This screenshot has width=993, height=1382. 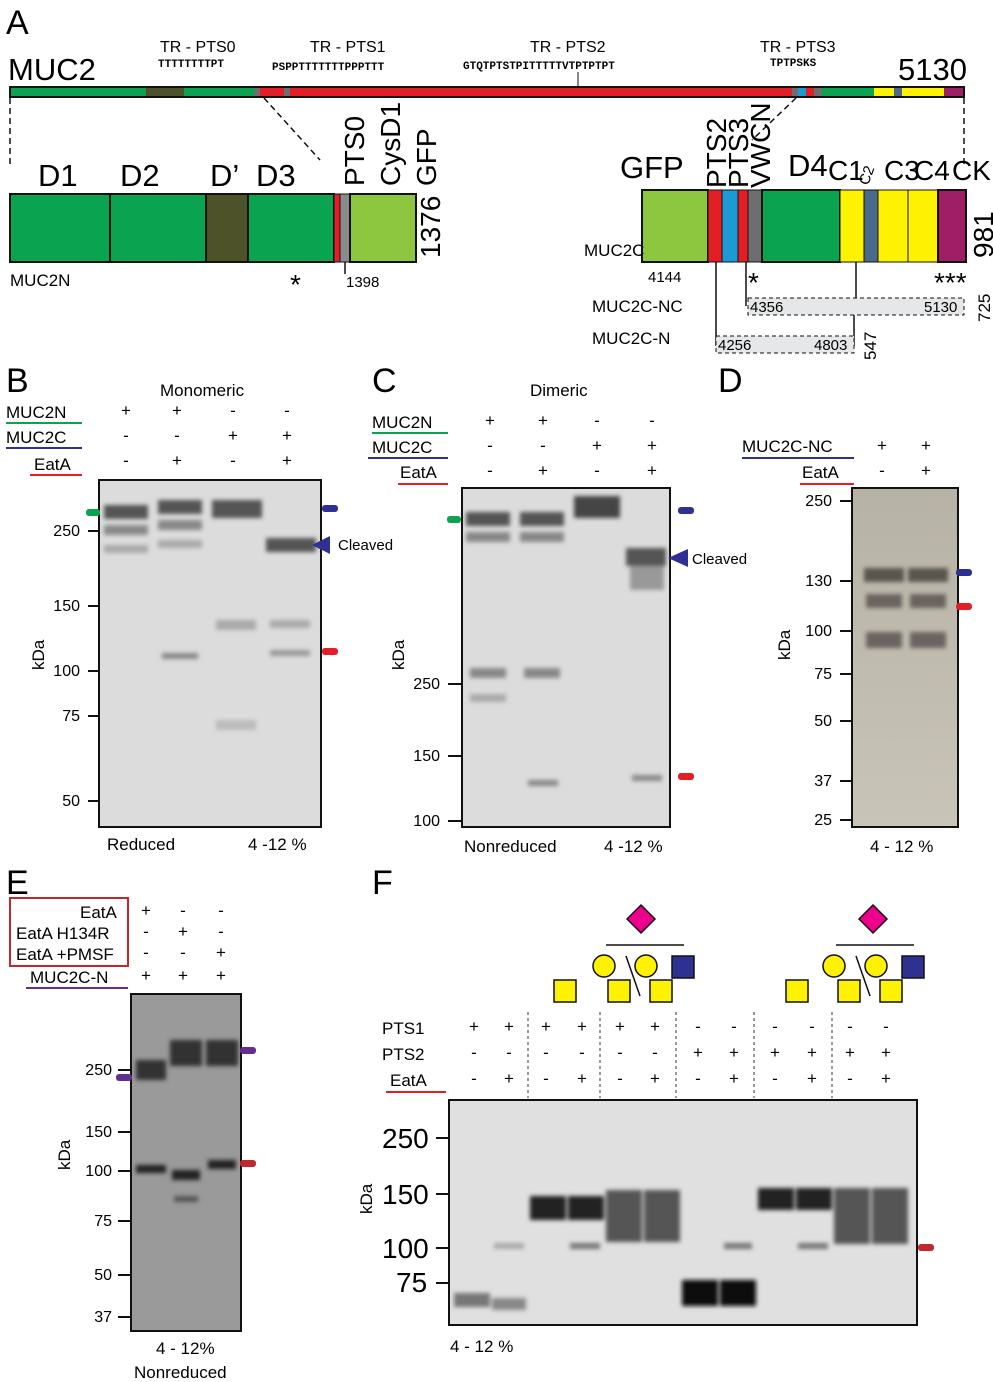 I want to click on f-row-pts2: PTS2, so click(x=403, y=1054).